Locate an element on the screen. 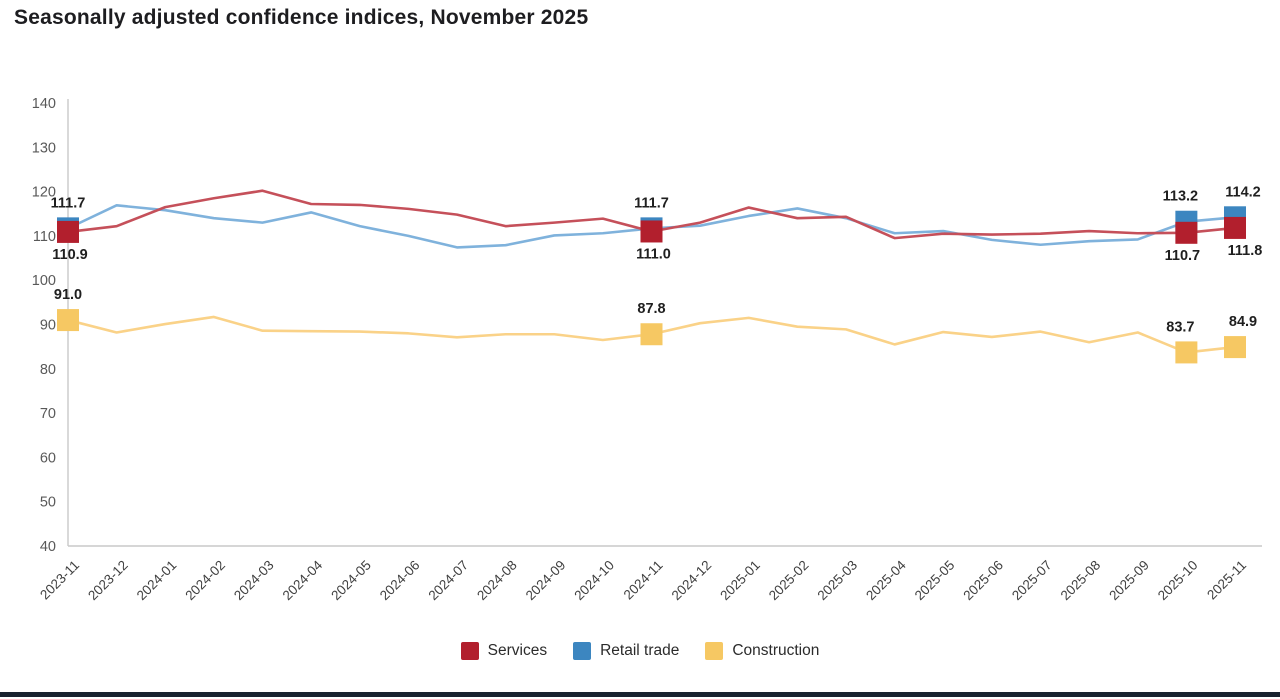 The height and width of the screenshot is (699, 1280). y-tick-label: 110 is located at coordinates (44, 237).